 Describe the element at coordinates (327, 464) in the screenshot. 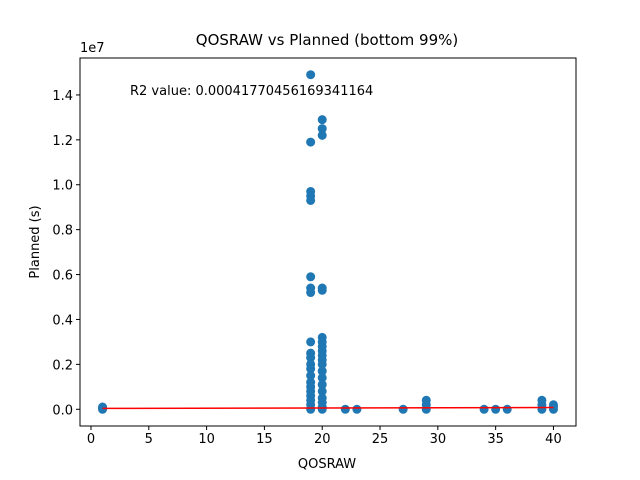

I see `x-axis-label: QOSRAW` at that location.